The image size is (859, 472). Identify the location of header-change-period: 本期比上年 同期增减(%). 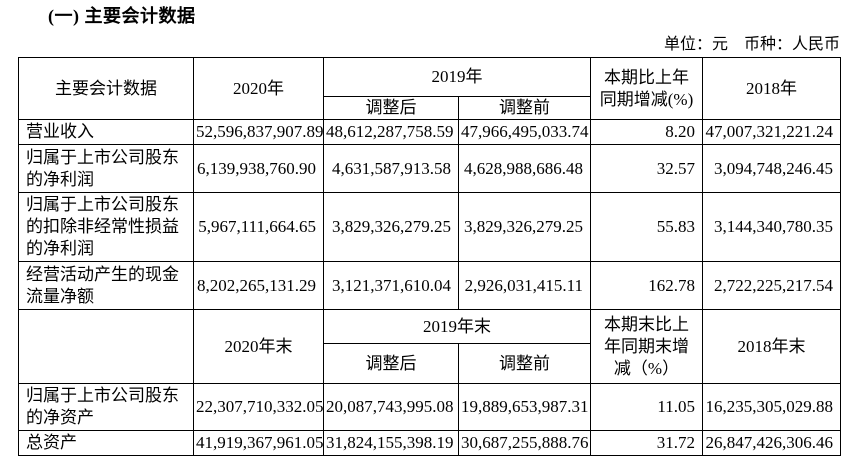
(646, 88).